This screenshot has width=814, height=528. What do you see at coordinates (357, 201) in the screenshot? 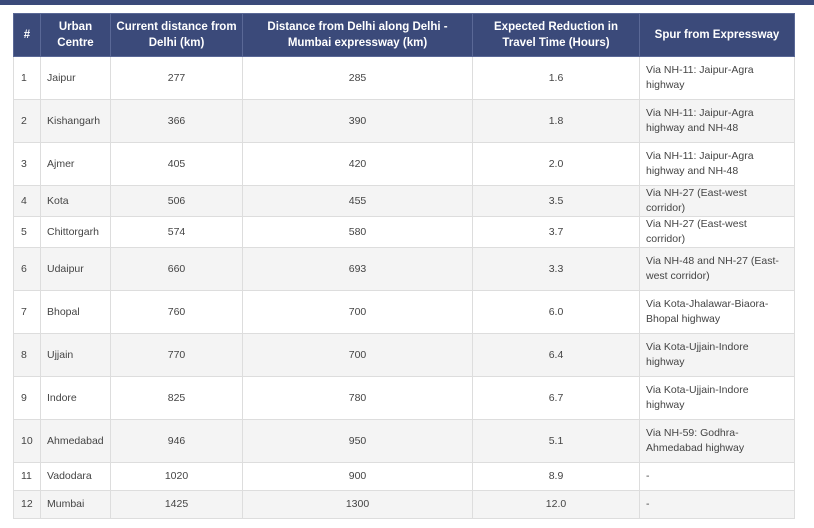
I see `cell-expressway-distance: 455` at bounding box center [357, 201].